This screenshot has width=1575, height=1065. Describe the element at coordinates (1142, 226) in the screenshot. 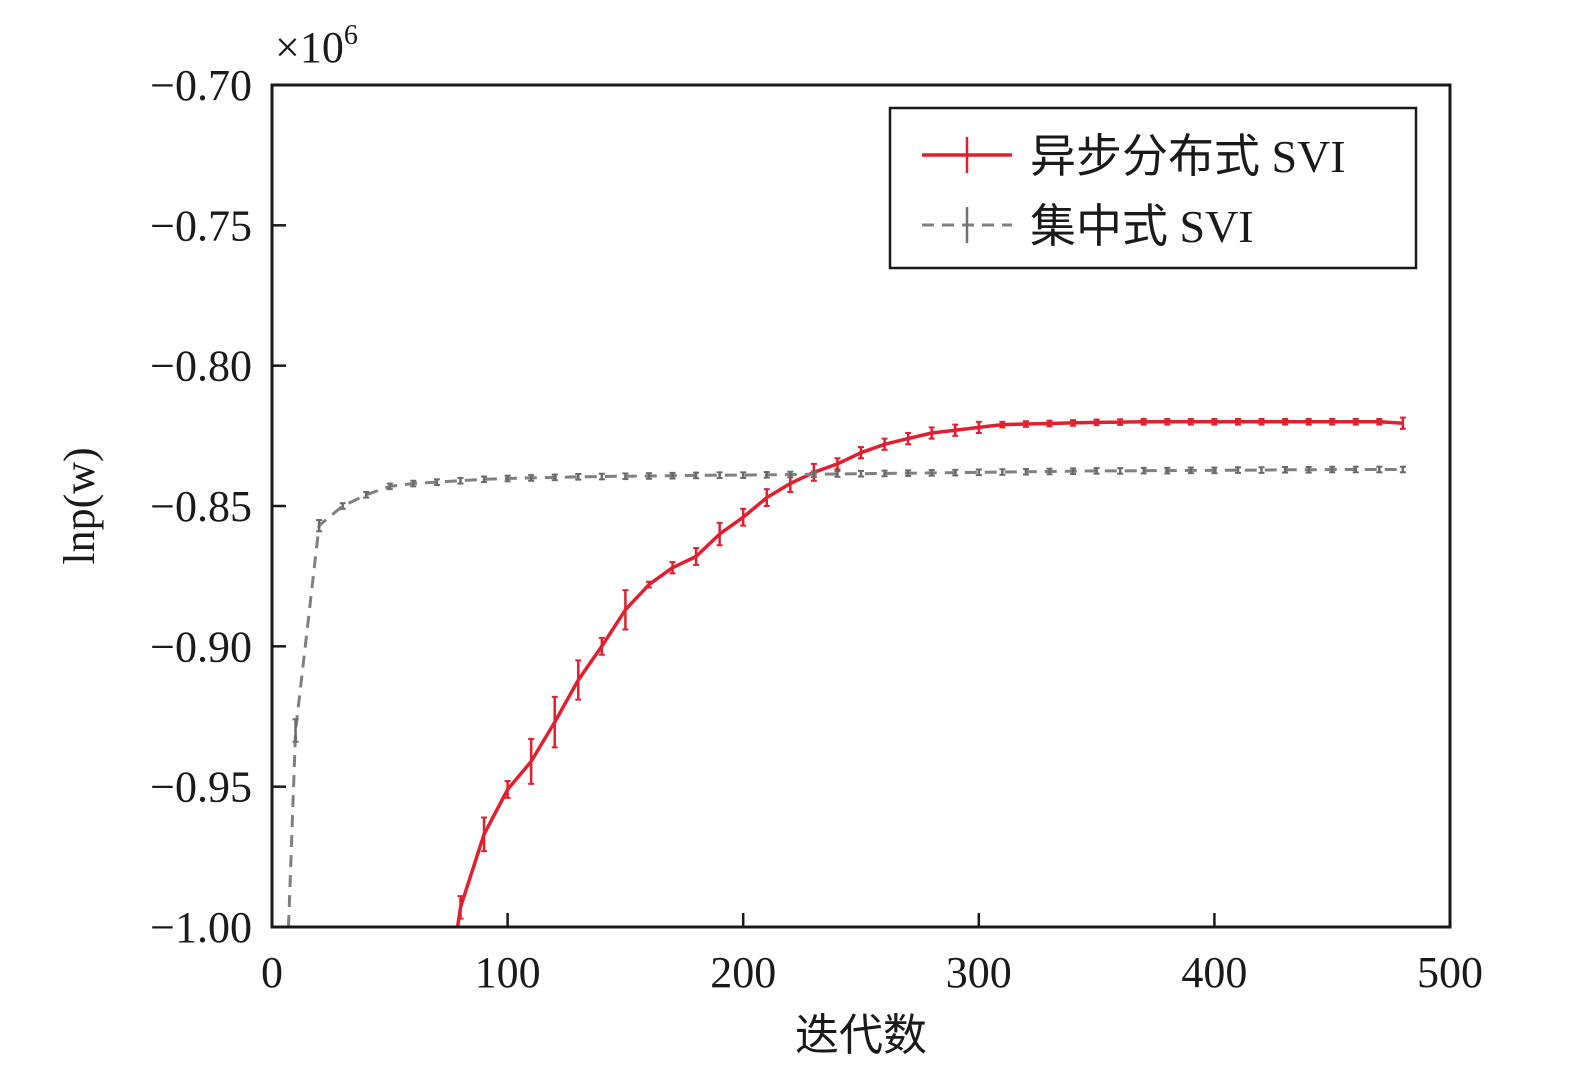

I see `legend-label-central: 集中式 SVI` at that location.